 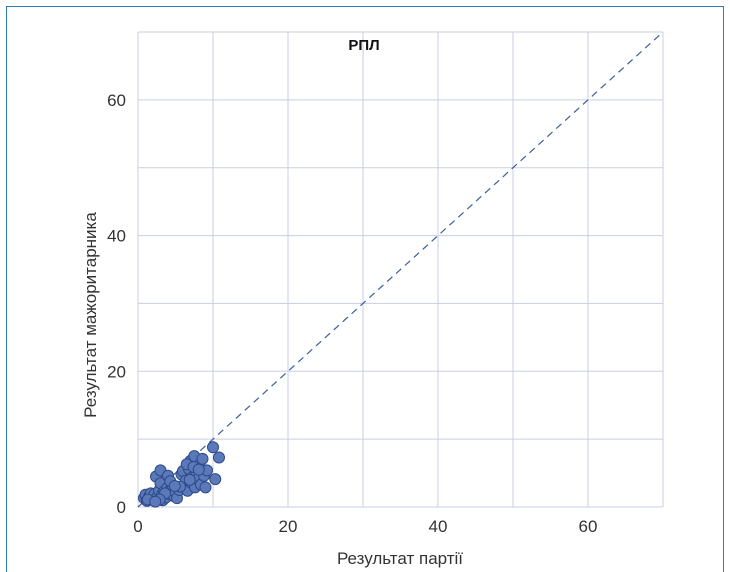 What do you see at coordinates (121, 507) in the screenshot?
I see `y-tick-label: 0` at bounding box center [121, 507].